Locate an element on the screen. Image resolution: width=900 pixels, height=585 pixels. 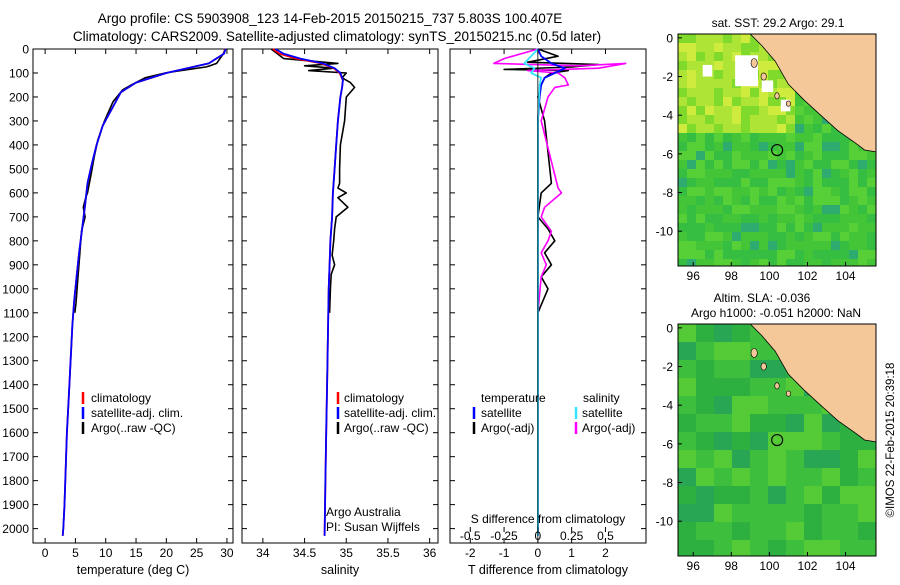
depth-tick-label: 1900 is located at coordinates (15, 505).